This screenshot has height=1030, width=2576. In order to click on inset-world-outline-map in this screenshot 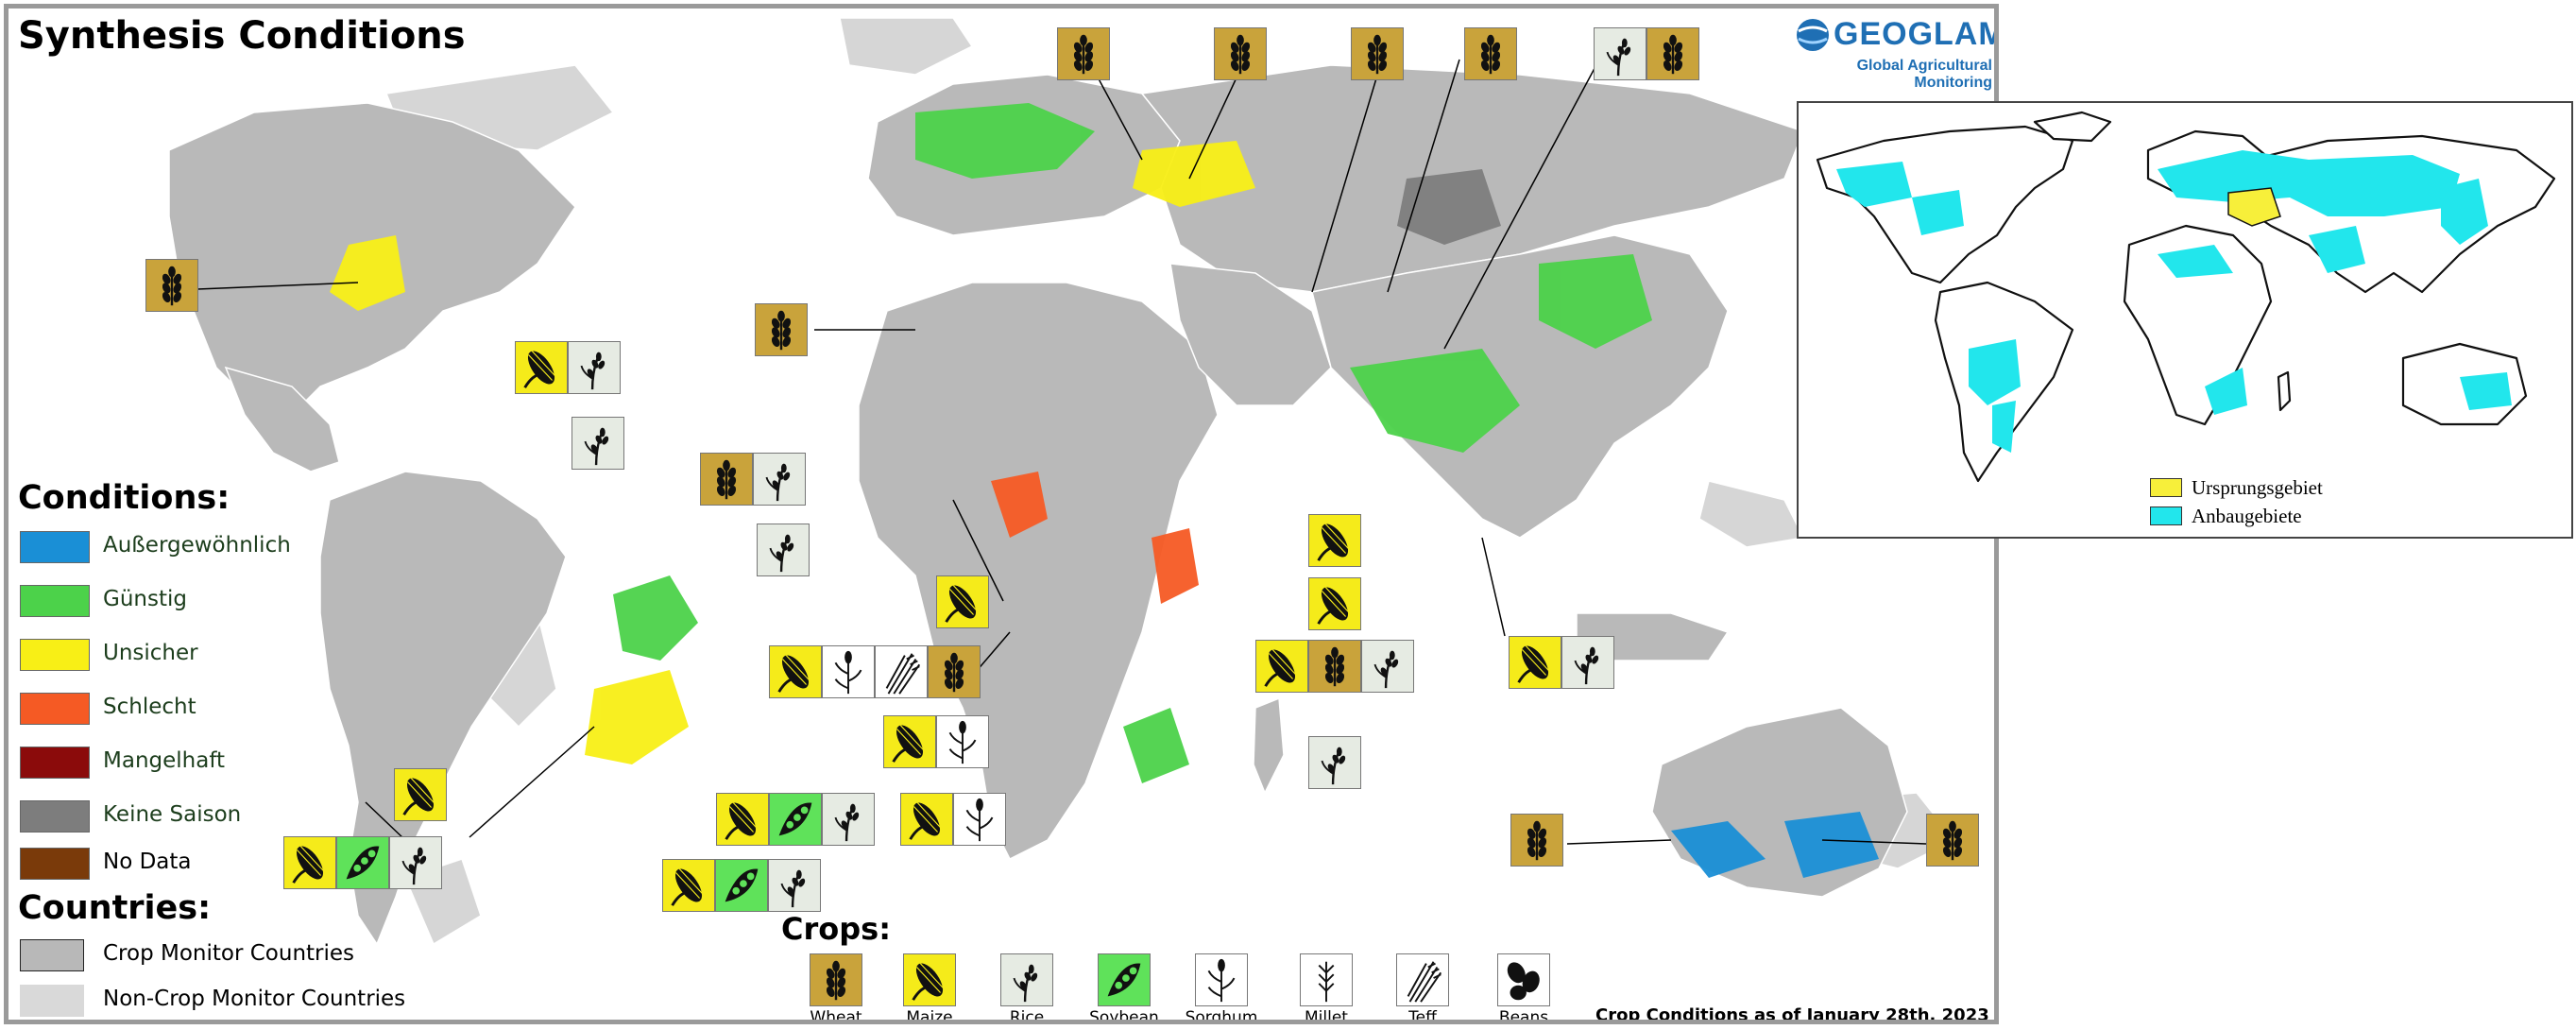, I will do `click(2186, 297)`.